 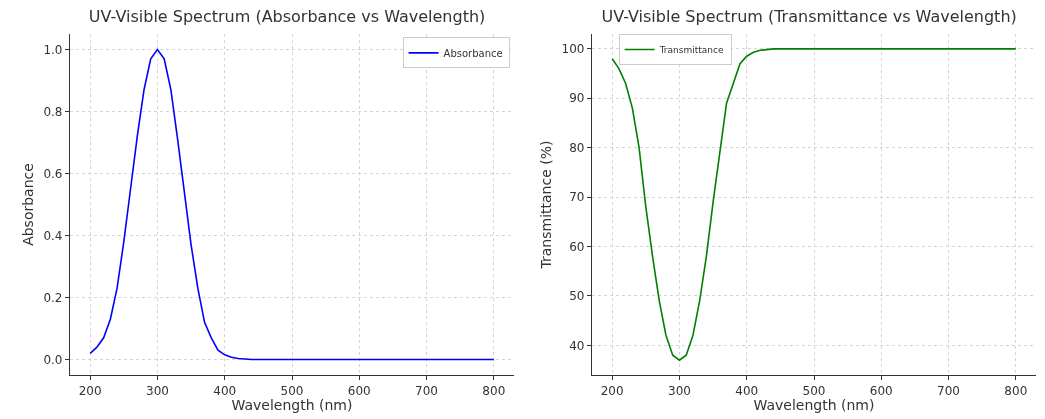 I want to click on y-tick-label: 40, so click(x=577, y=345).